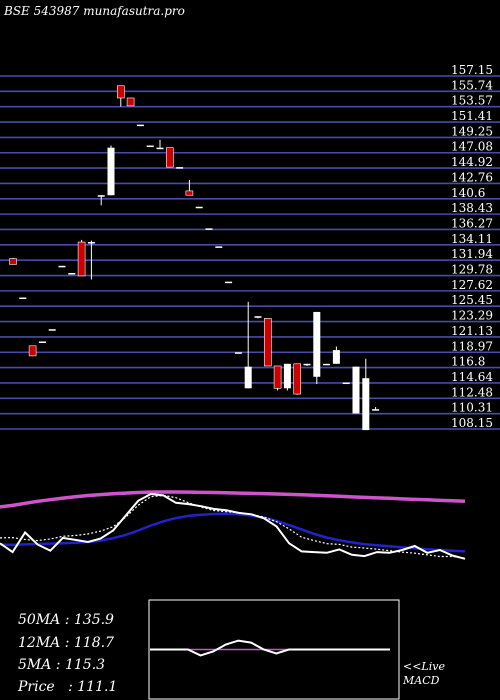  Describe the element at coordinates (68, 687) in the screenshot. I see `price-readout: Price : 111.1` at that location.